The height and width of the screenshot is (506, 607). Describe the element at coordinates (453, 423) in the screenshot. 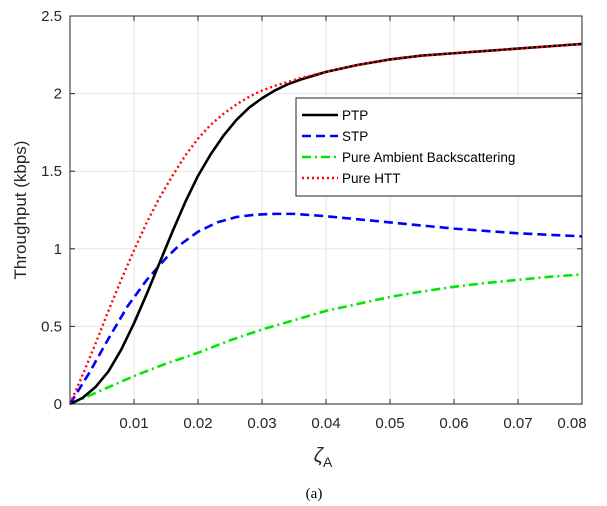

I see `x-tick-label: 0.06` at that location.